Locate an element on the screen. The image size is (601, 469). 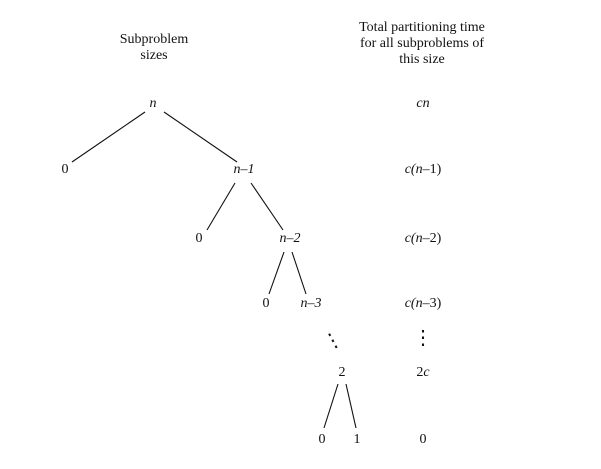
header-line: for all subproblems of is located at coordinates (422, 43).